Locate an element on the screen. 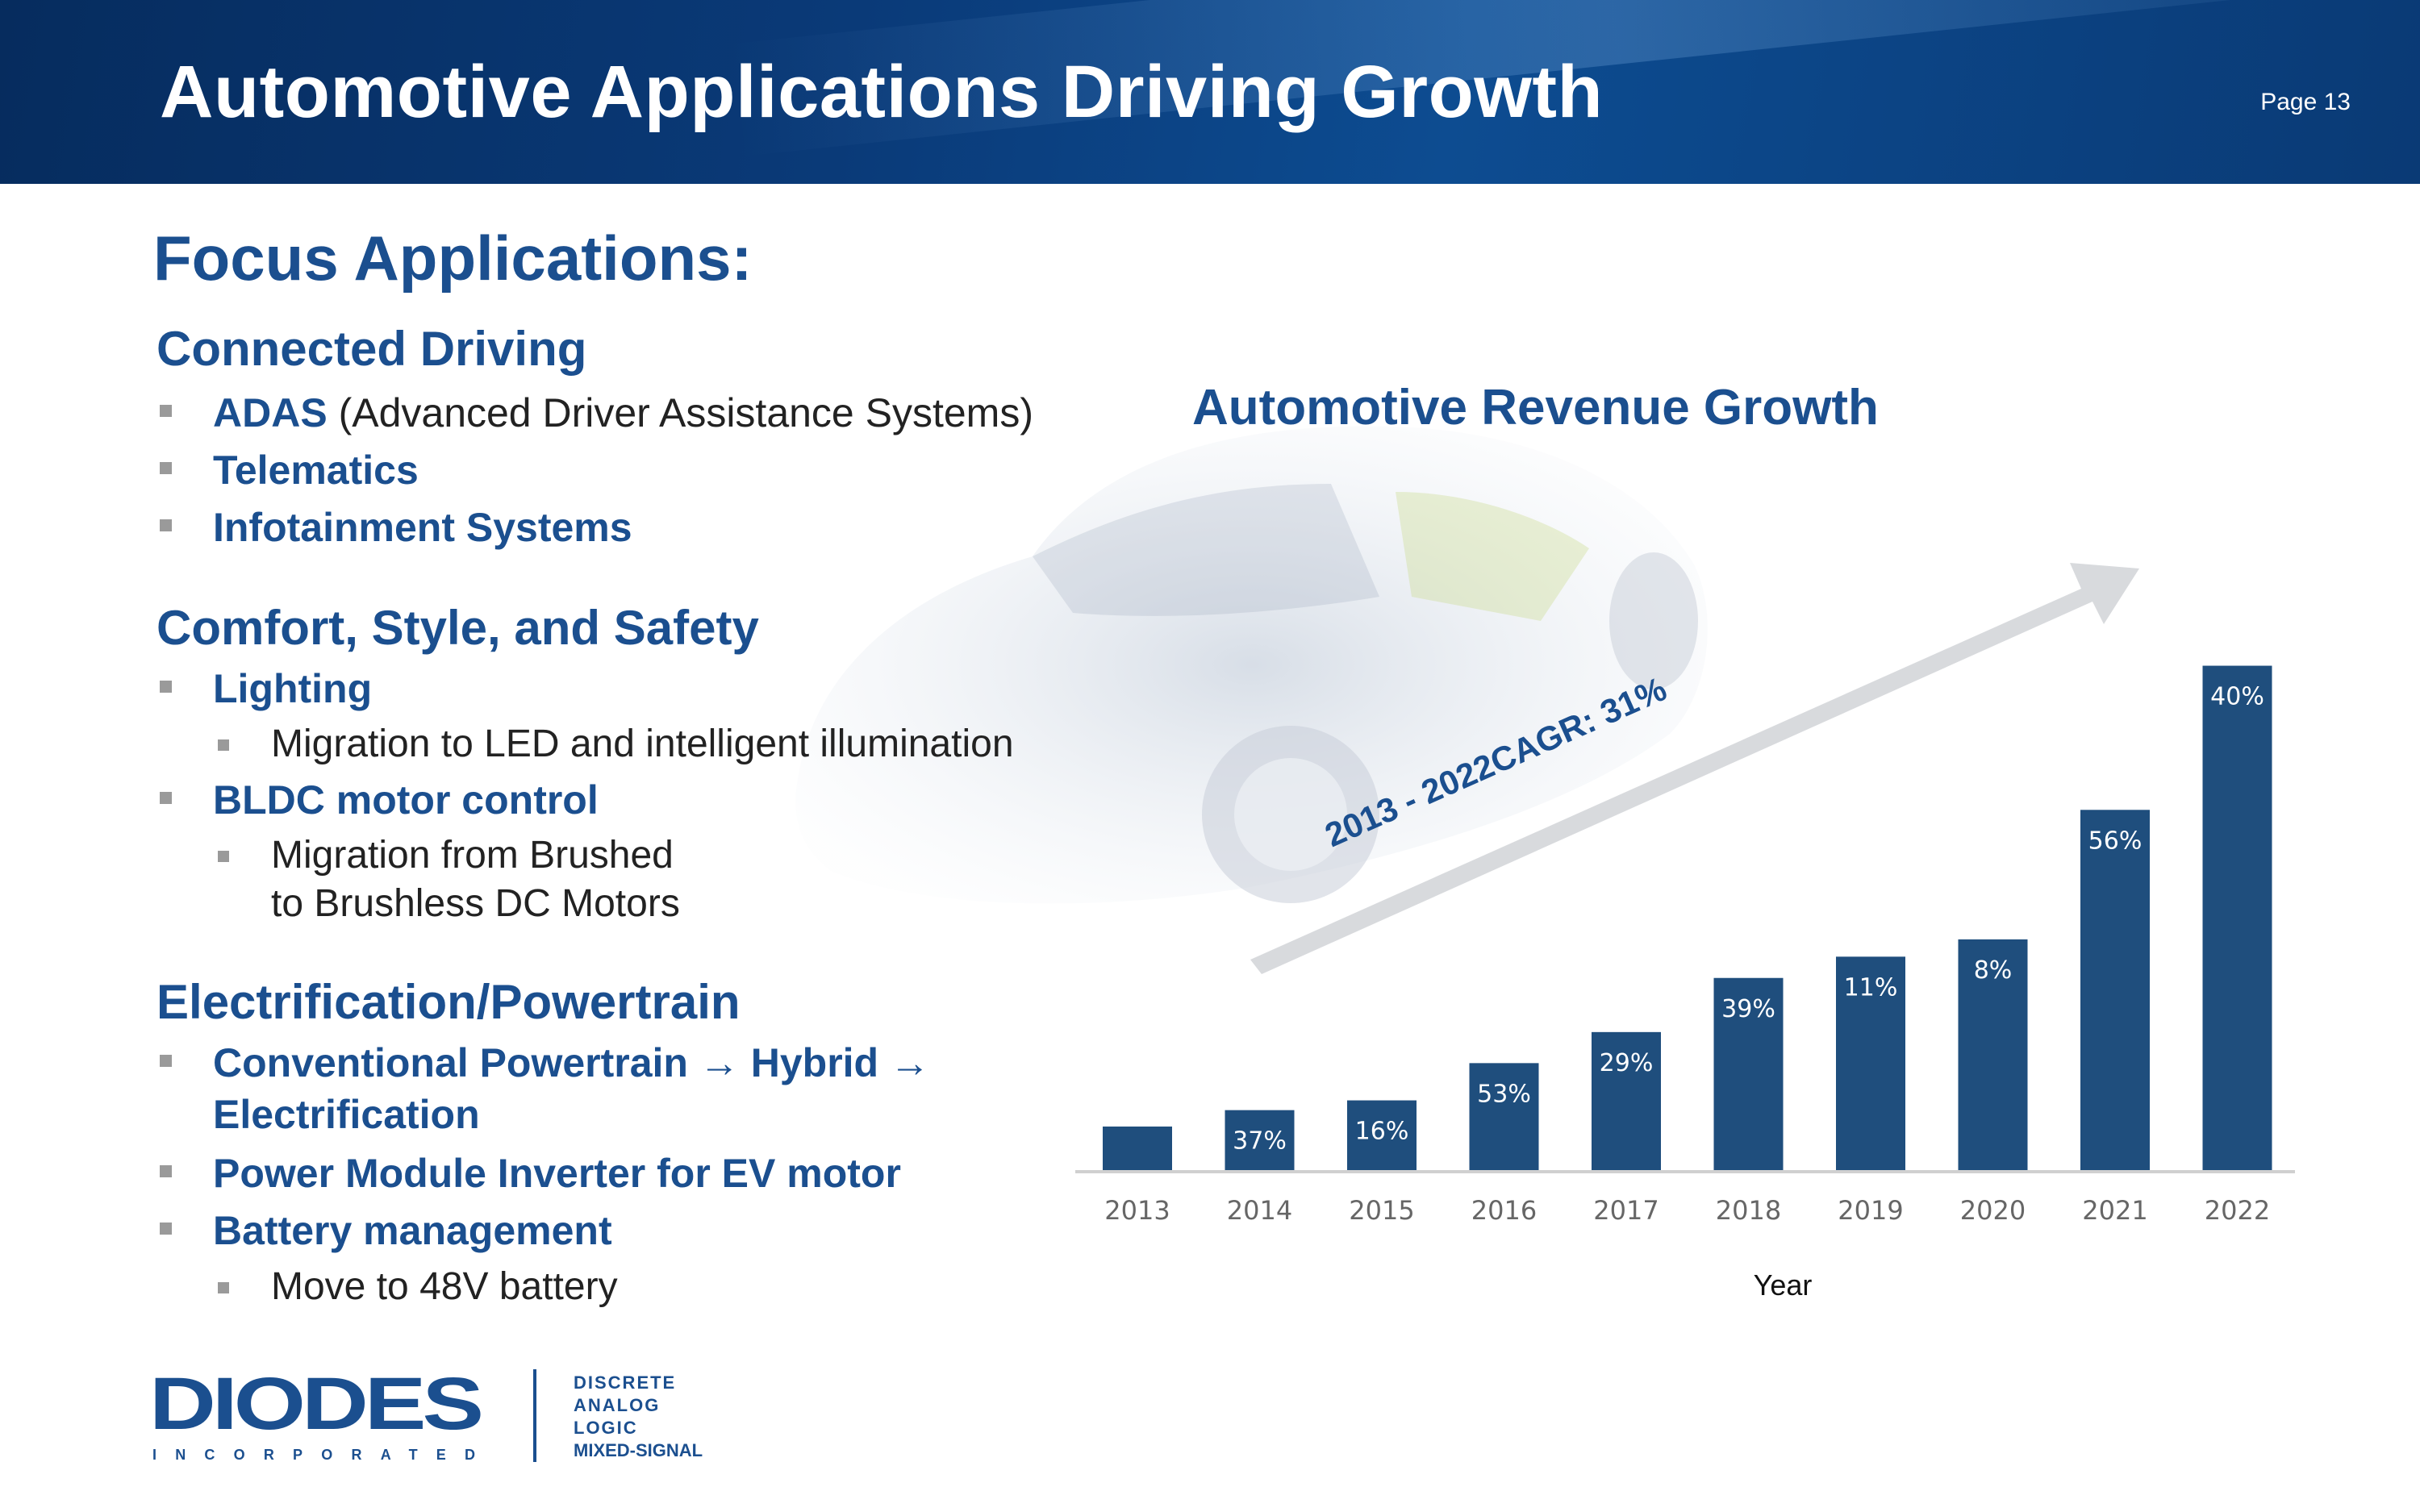 The height and width of the screenshot is (1512, 2420). bar-label-2022: 40% is located at coordinates (2237, 697).